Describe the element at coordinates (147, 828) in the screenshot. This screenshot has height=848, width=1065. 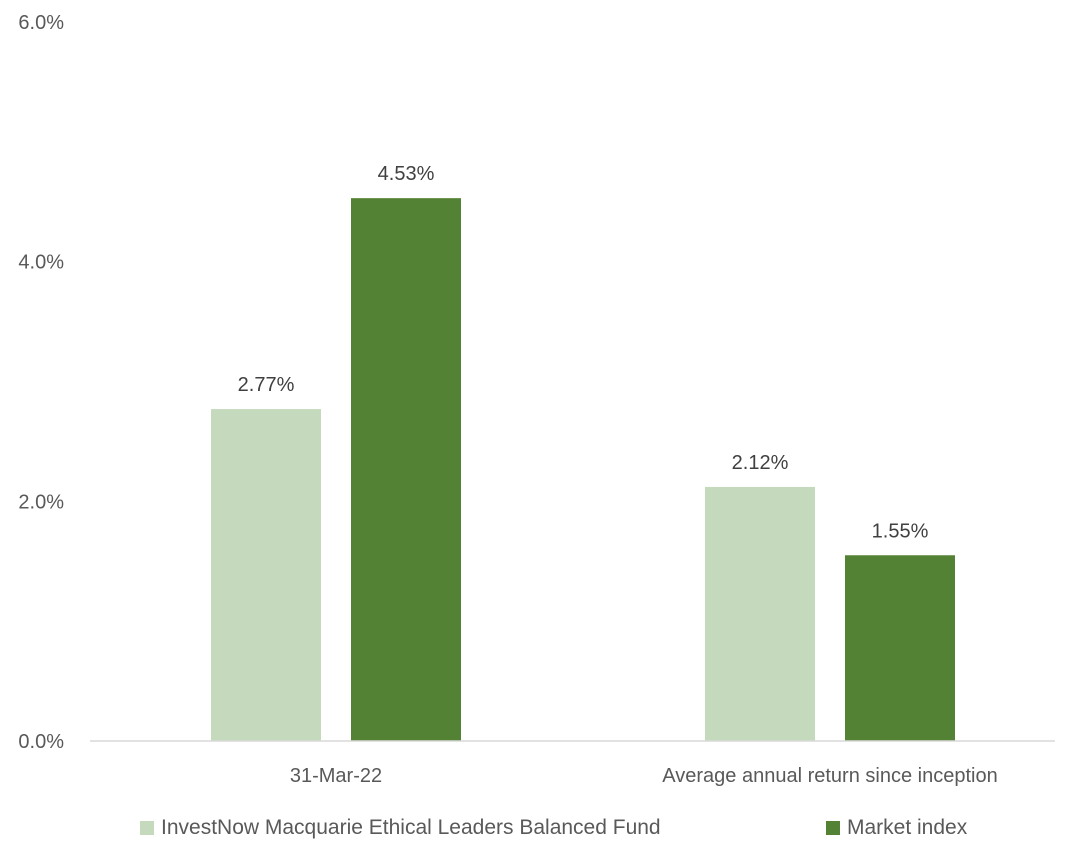
I see `legend-swatch-fund` at that location.